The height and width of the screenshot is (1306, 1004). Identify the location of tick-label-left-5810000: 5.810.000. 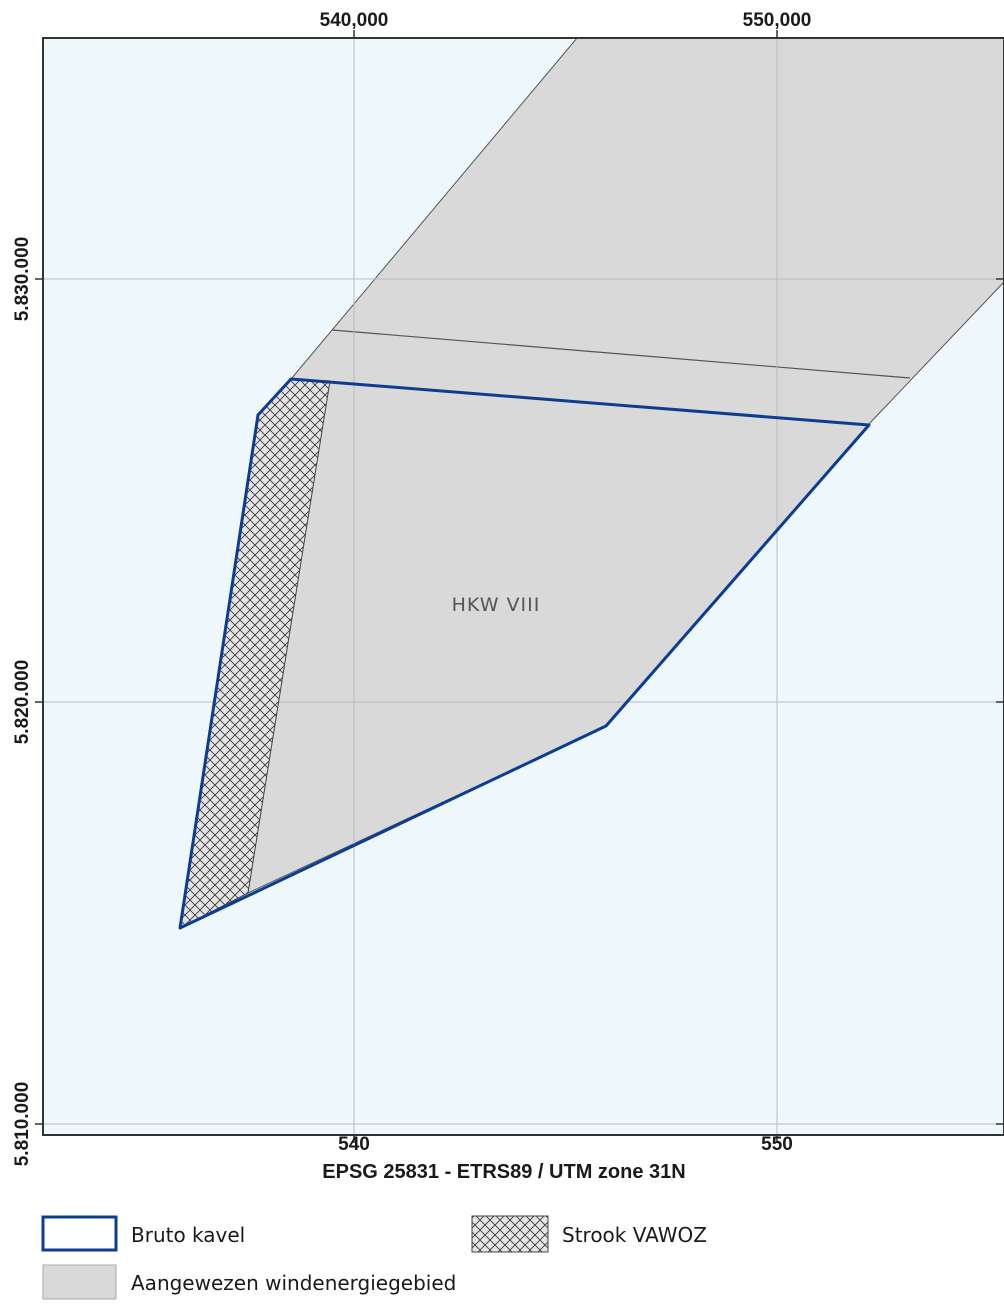
(22, 1124).